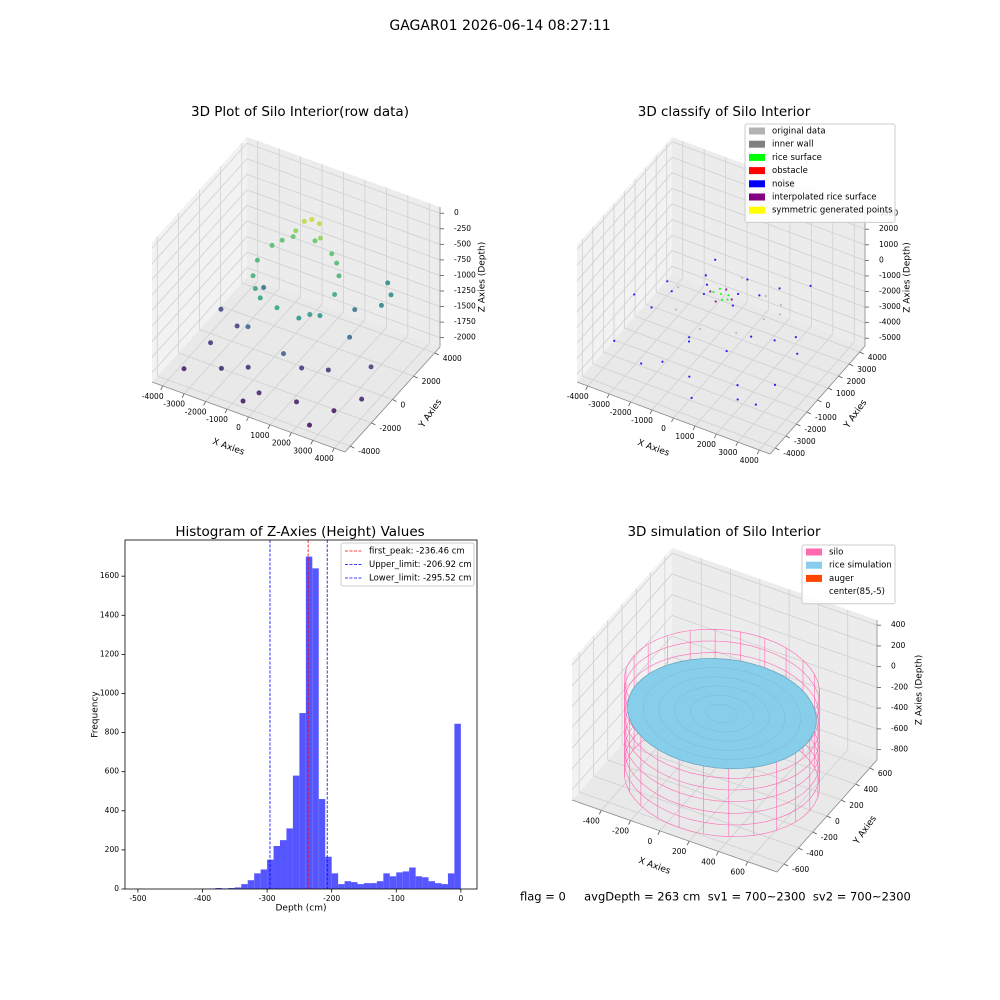  I want to click on rice-mesh, so click(722, 713).